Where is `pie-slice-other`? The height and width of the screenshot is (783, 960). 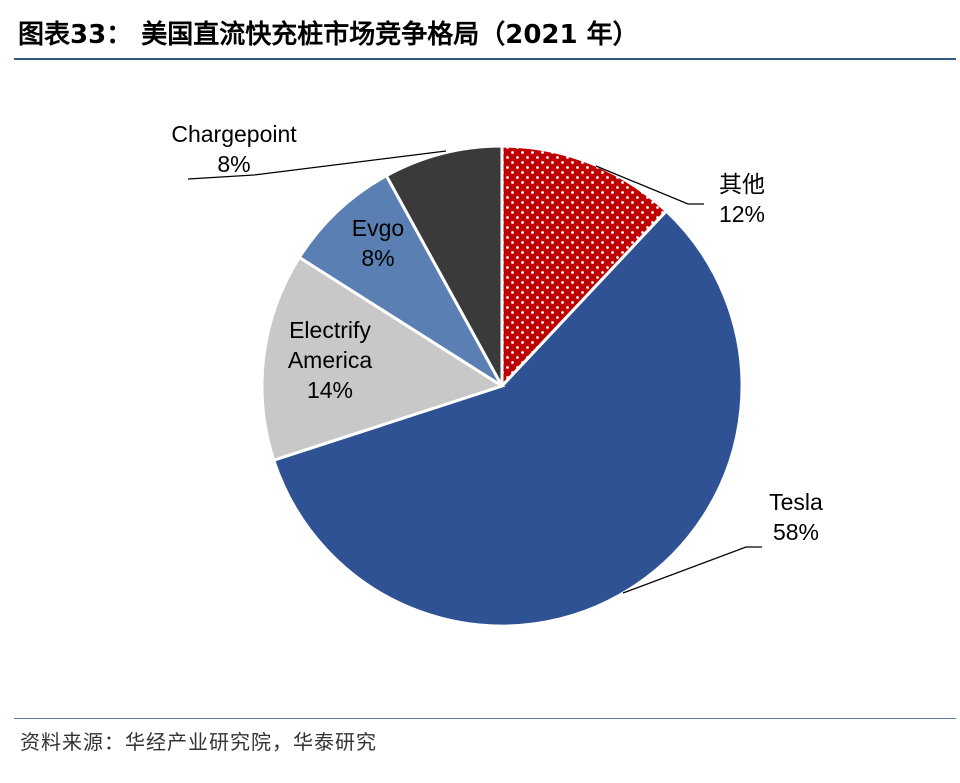 pie-slice-other is located at coordinates (584, 267).